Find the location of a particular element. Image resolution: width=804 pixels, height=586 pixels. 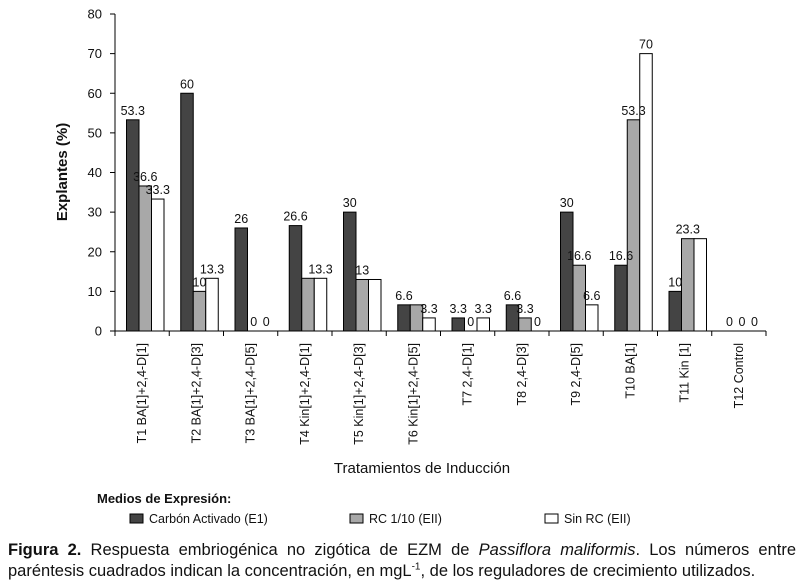

caption-species: Passiflora maliformis is located at coordinates (557, 550).